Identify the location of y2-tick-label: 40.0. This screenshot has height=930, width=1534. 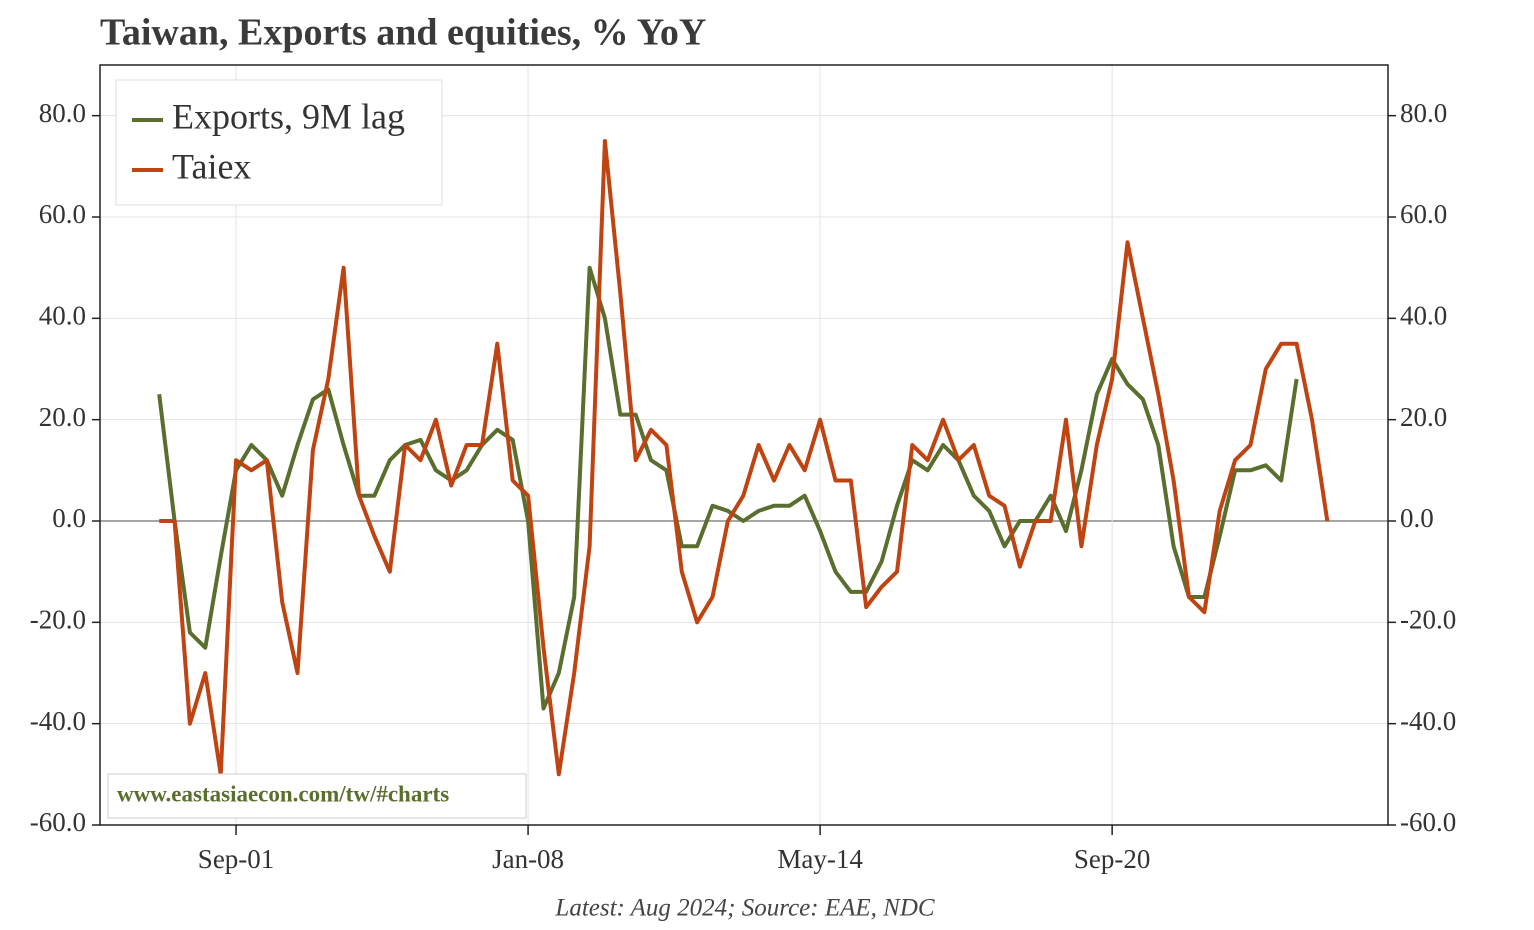
(1423, 316).